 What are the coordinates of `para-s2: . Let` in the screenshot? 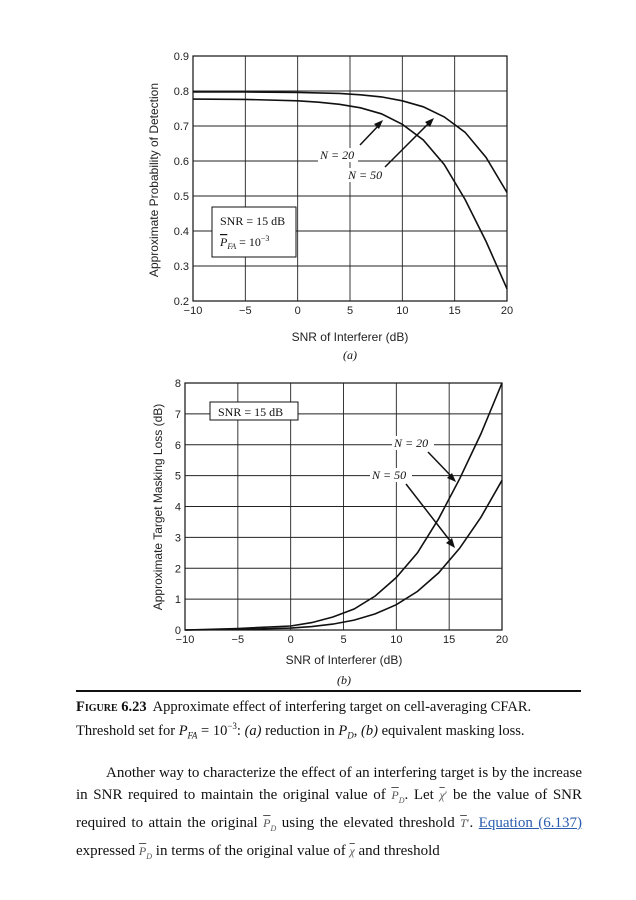 It's located at (419, 795).